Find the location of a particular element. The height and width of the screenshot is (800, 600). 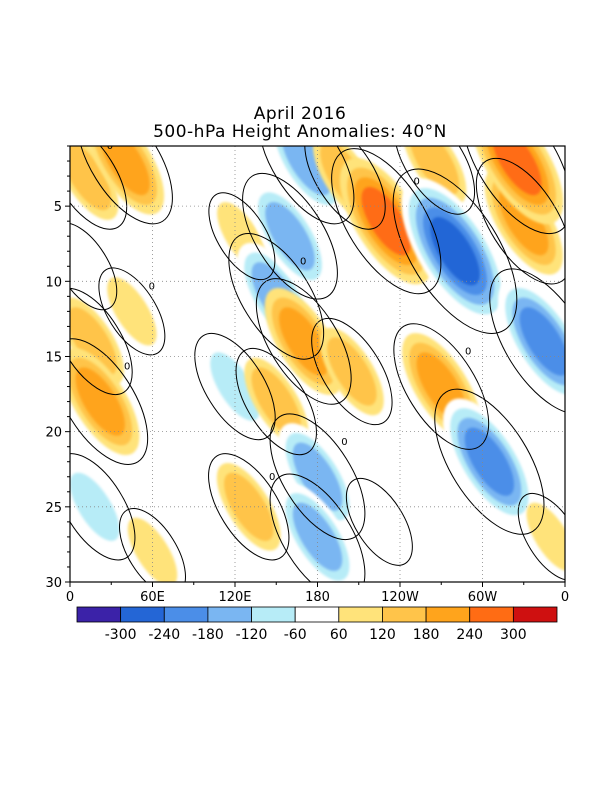

chart-subtitle: 500-hPa Height Anomalies: 40°N is located at coordinates (300, 132).